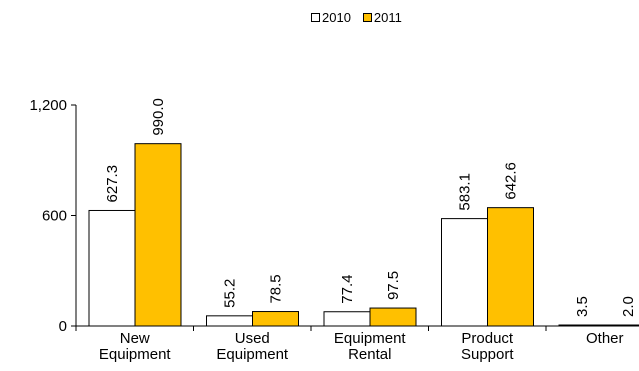 The height and width of the screenshot is (371, 639). What do you see at coordinates (54, 216) in the screenshot?
I see `y-tick-label: 600` at bounding box center [54, 216].